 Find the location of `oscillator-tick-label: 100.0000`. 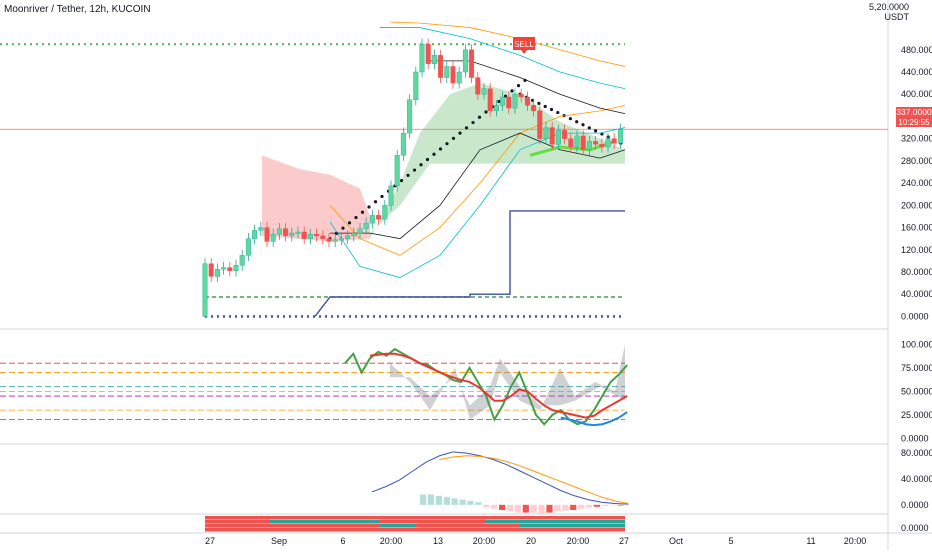

oscillator-tick-label: 100.0000 is located at coordinates (916, 344).